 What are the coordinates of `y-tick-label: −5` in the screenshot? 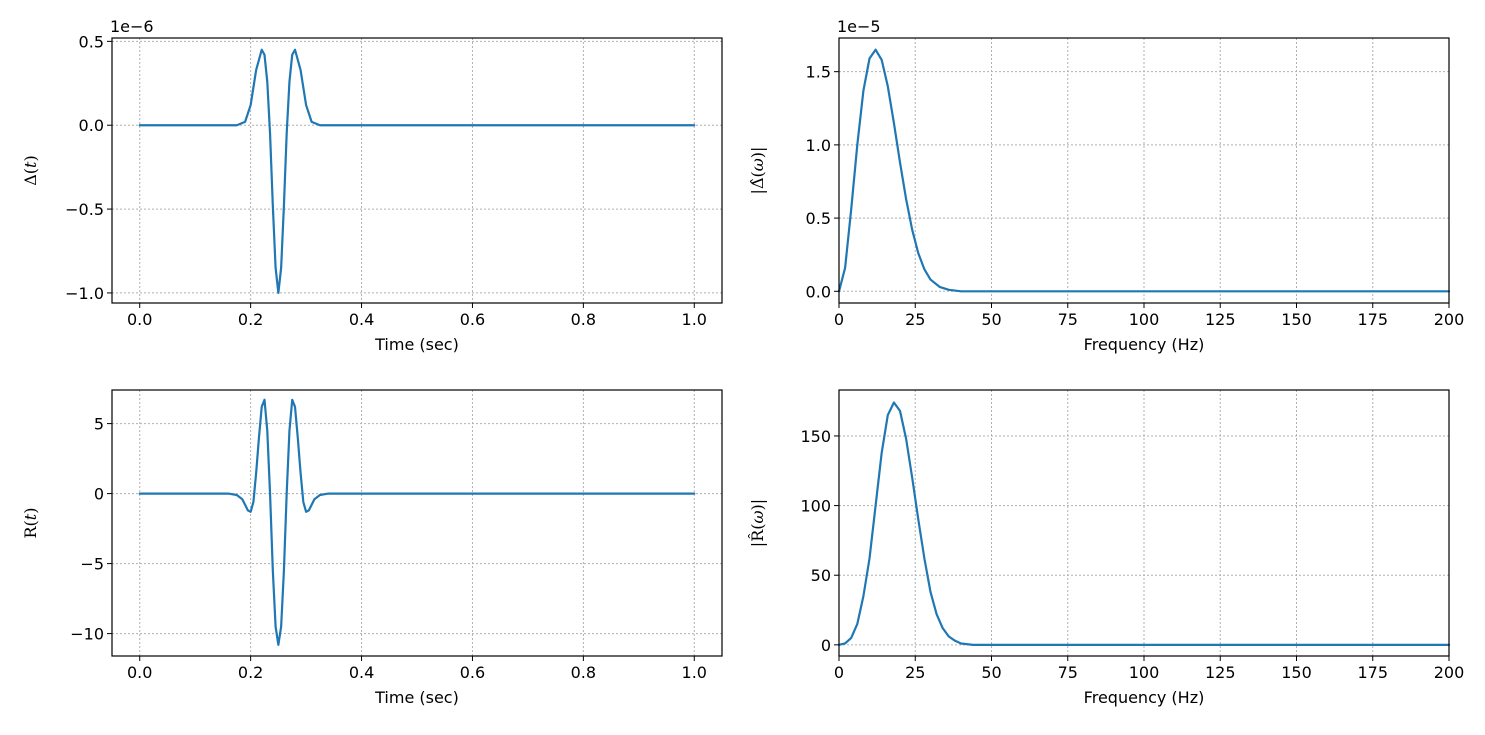 It's located at (92, 564).